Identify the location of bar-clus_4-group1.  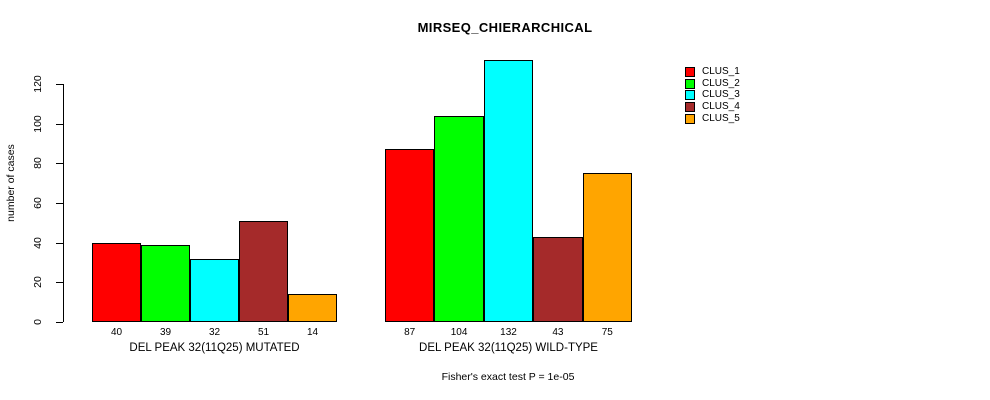
(263, 271).